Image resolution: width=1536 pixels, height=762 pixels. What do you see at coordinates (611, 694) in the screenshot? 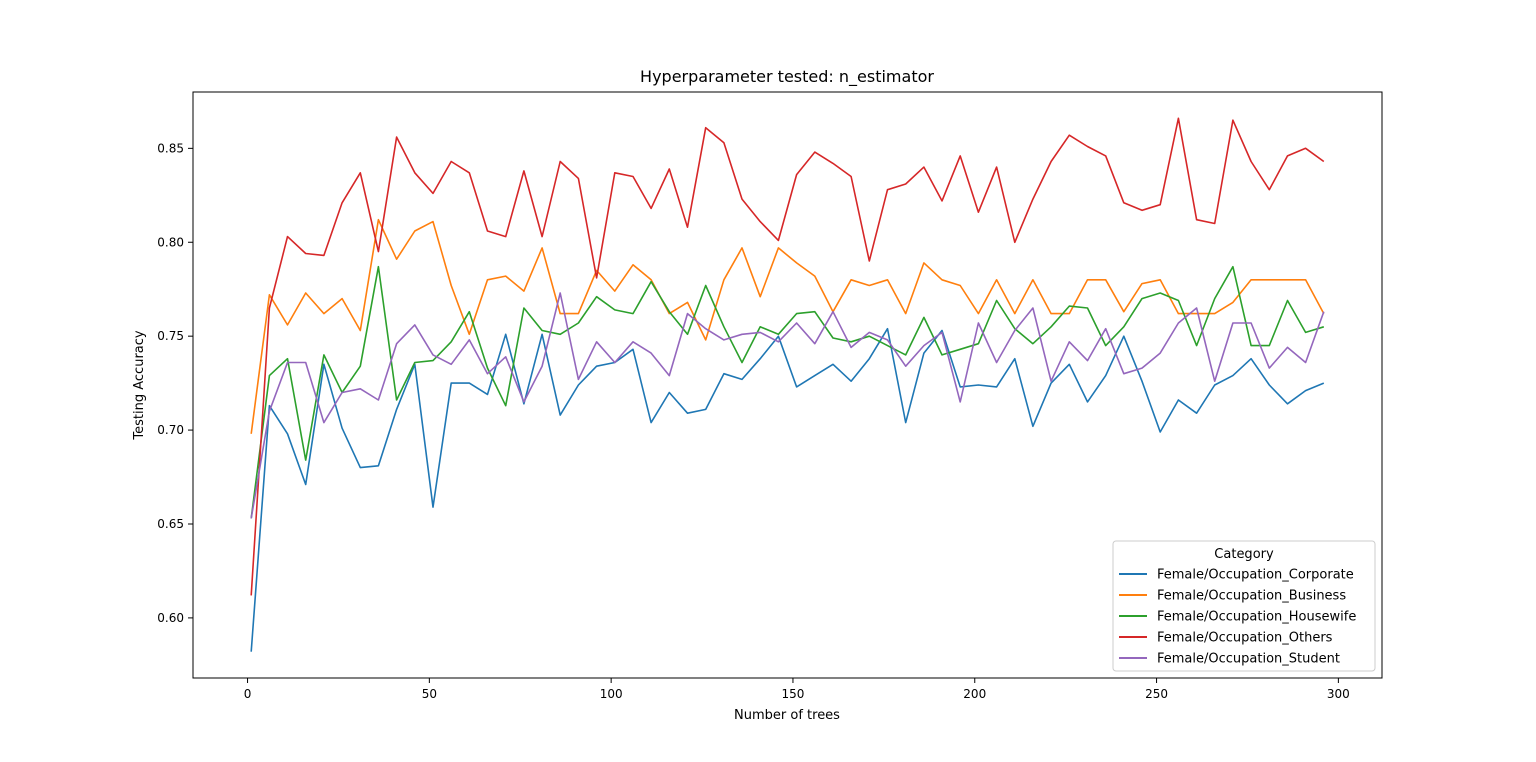
I see `x-tick-label: 100` at bounding box center [611, 694].